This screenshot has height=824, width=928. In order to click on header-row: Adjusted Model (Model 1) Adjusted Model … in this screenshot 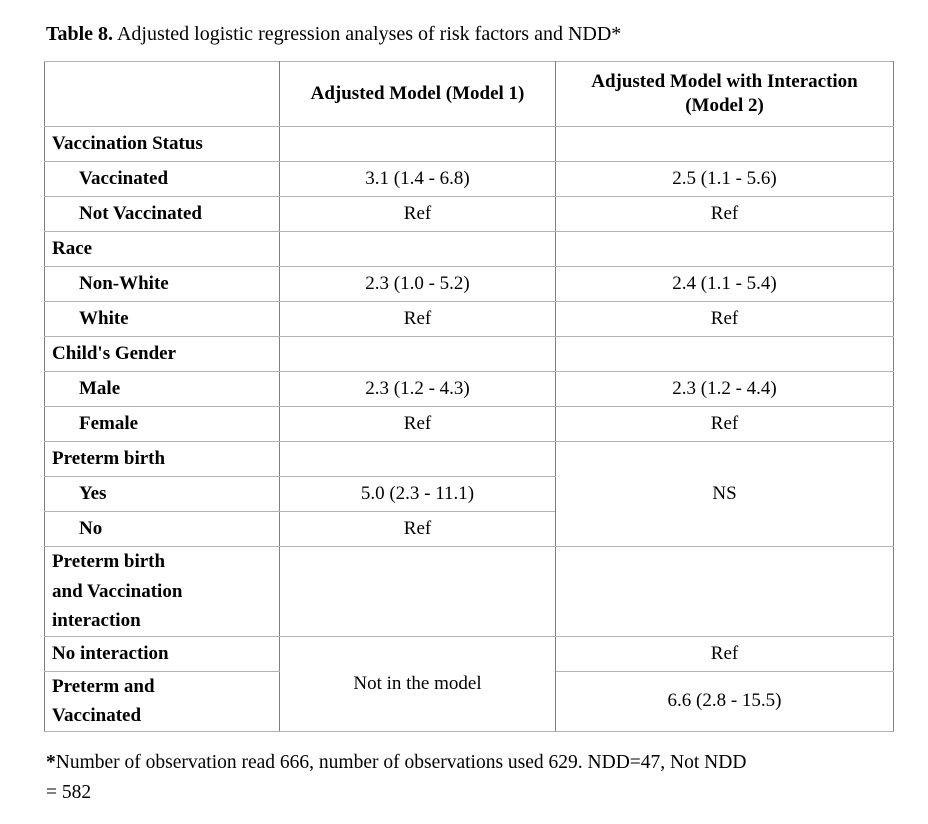, I will do `click(469, 94)`.